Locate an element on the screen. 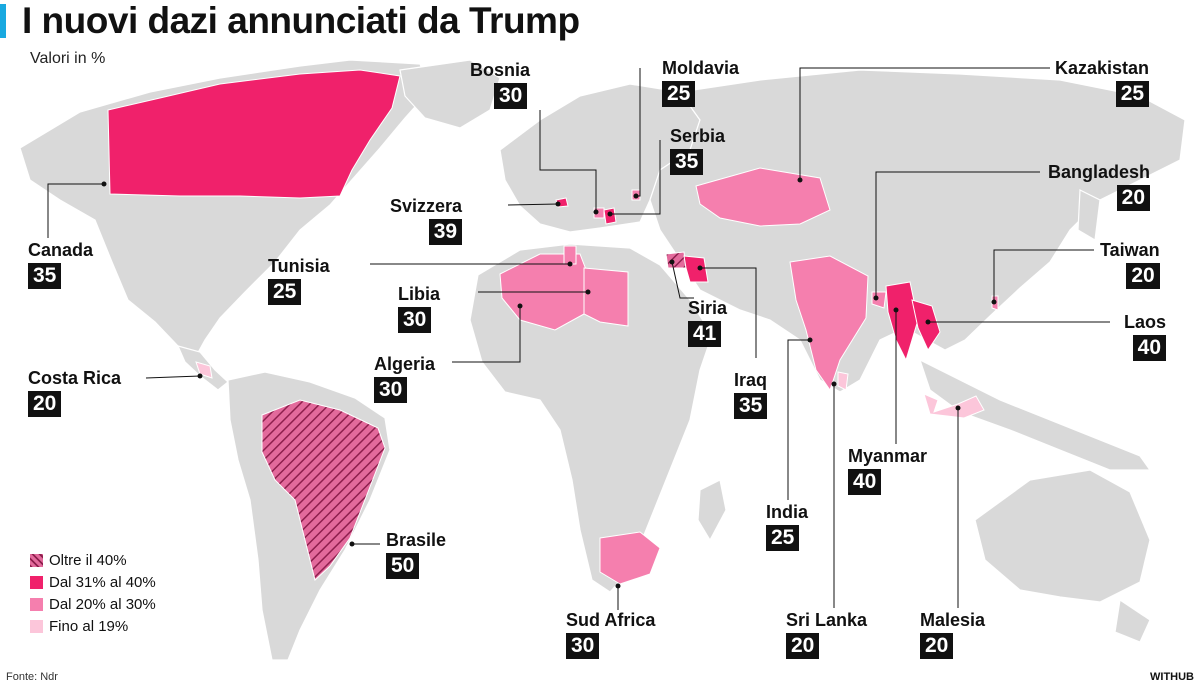 This screenshot has height=683, width=1200. leader-siria is located at coordinates (682, 280).